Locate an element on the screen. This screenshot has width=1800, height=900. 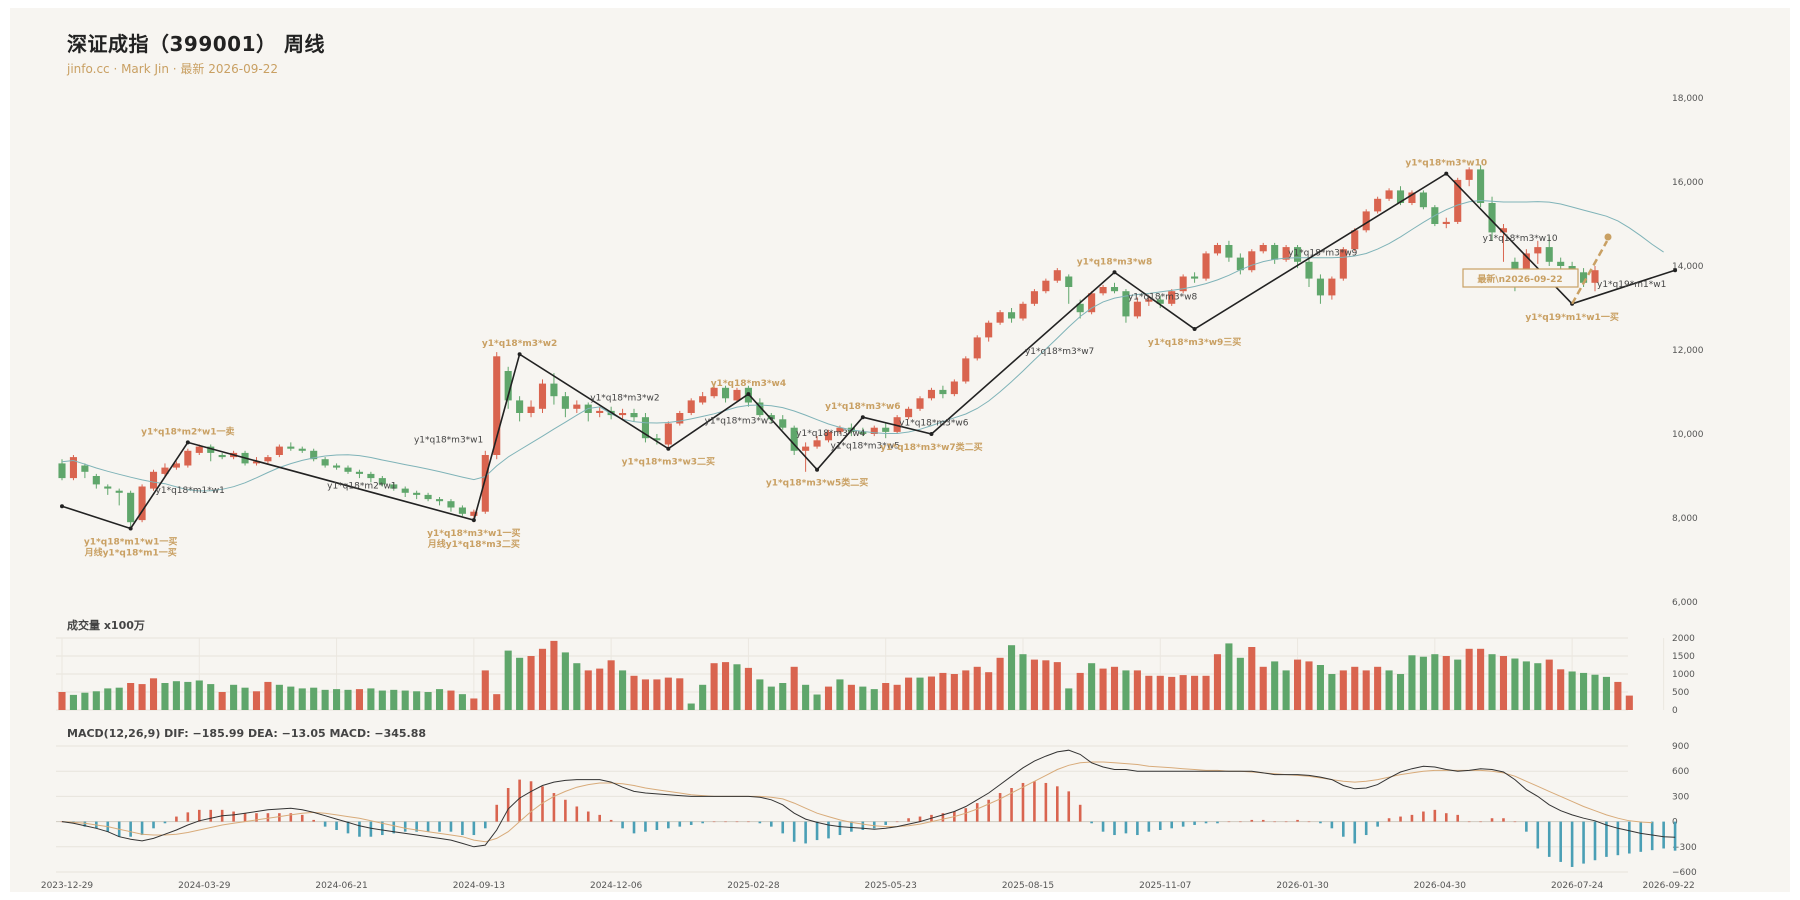
dea-line is located at coordinates (857, 802).